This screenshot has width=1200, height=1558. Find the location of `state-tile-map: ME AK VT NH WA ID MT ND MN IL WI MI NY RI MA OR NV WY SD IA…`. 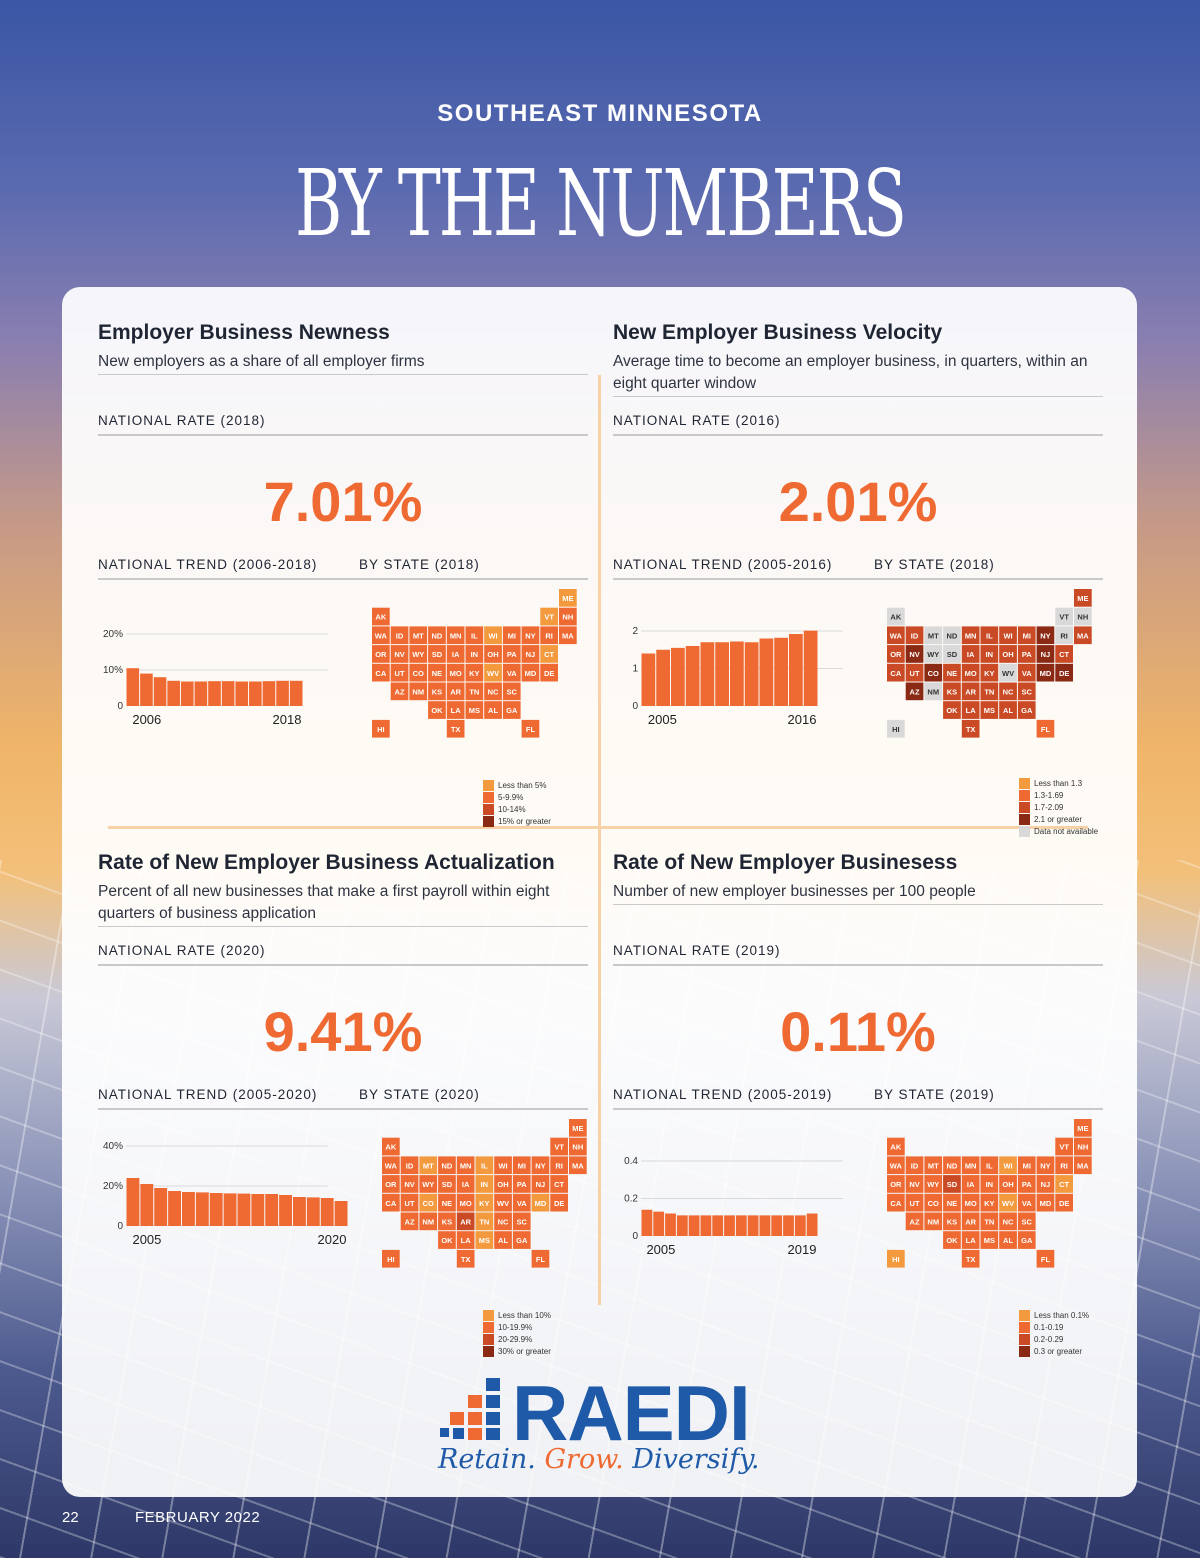

state-tile-map: ME AK VT NH WA ID MT ND MN IL WI MI NY RI MA OR NV WY SD IA… is located at coordinates (989, 1193).